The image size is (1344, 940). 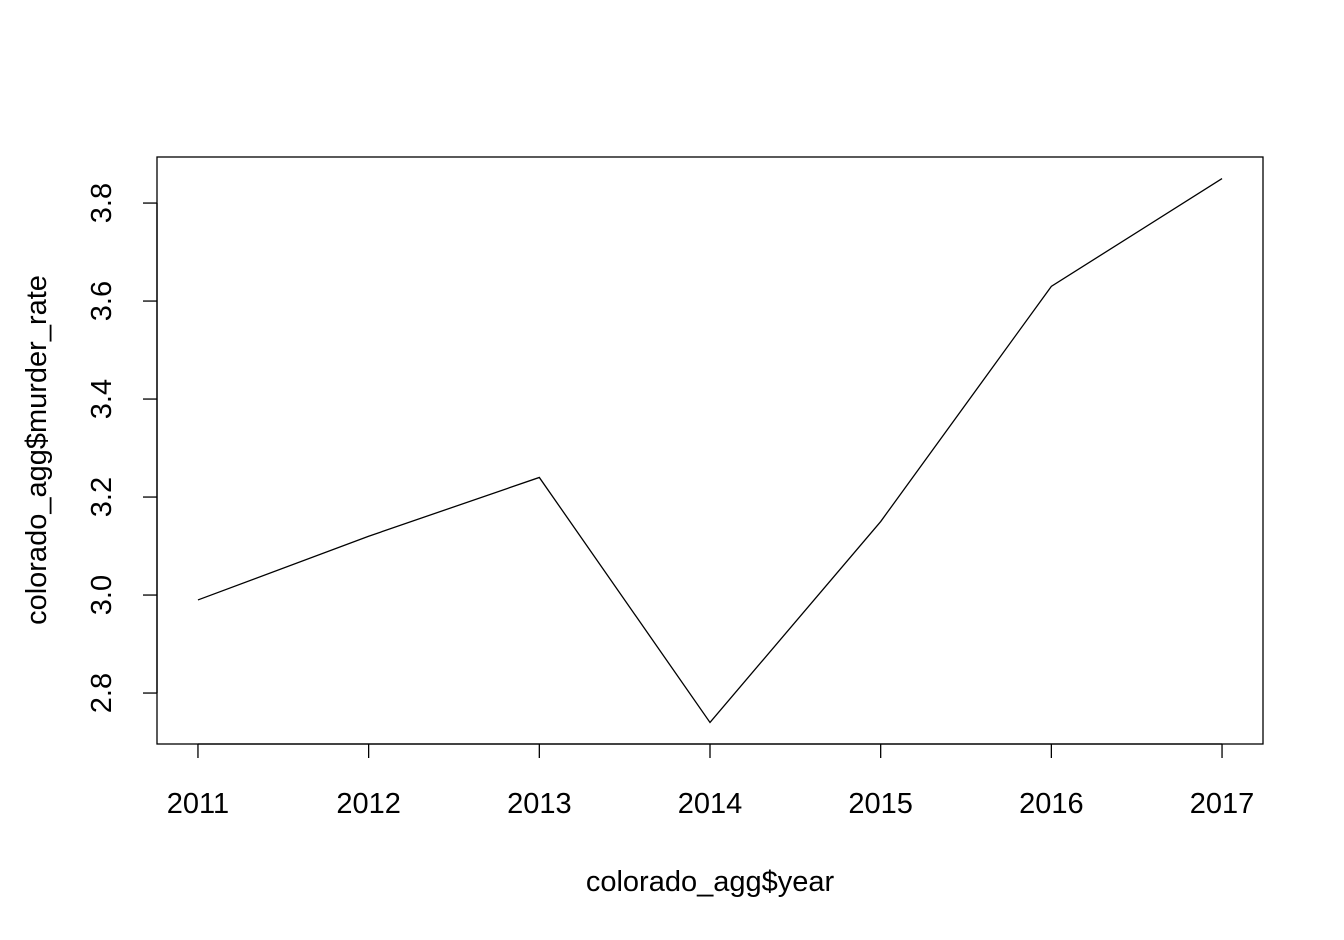 What do you see at coordinates (102, 301) in the screenshot?
I see `y-tick-label: 3.6` at bounding box center [102, 301].